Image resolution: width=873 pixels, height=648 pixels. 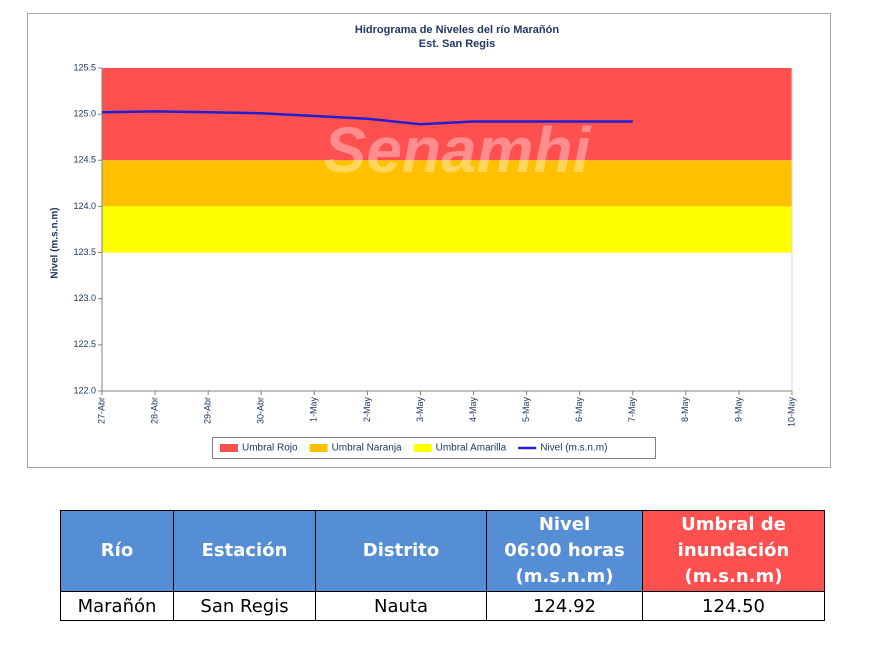 What do you see at coordinates (434, 448) in the screenshot?
I see `legend-frame` at bounding box center [434, 448].